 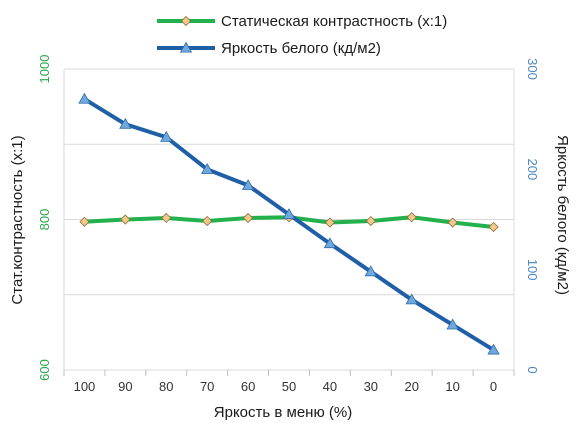 What do you see at coordinates (452, 386) in the screenshot?
I see `x-tick-label: 10` at bounding box center [452, 386].